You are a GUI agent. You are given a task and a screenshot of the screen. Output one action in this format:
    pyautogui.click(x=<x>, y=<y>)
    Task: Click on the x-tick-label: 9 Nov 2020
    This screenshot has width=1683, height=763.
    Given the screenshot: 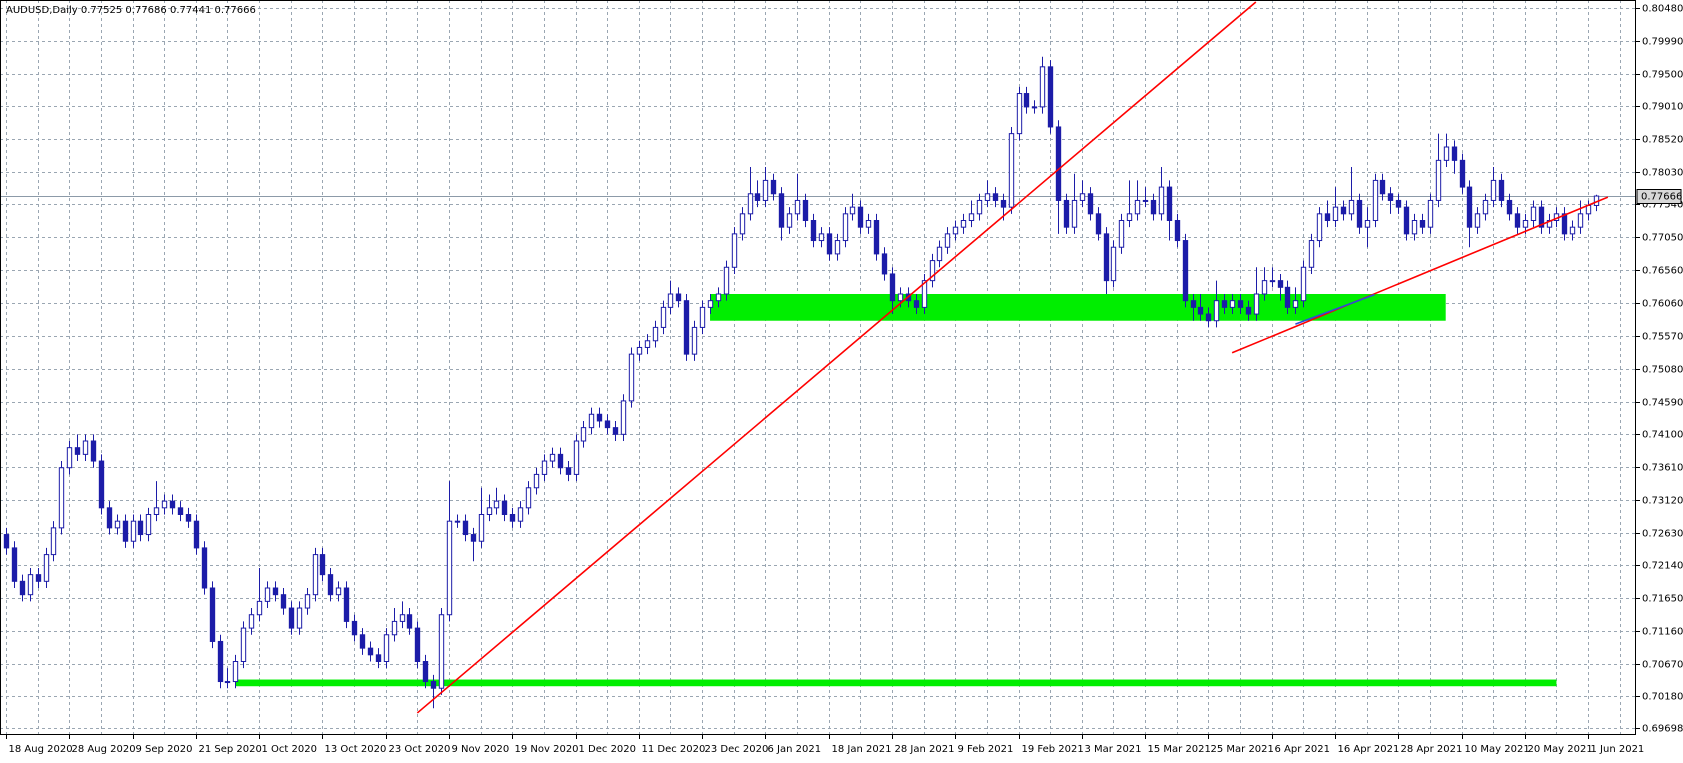 What is the action you would take?
    pyautogui.click(x=481, y=749)
    